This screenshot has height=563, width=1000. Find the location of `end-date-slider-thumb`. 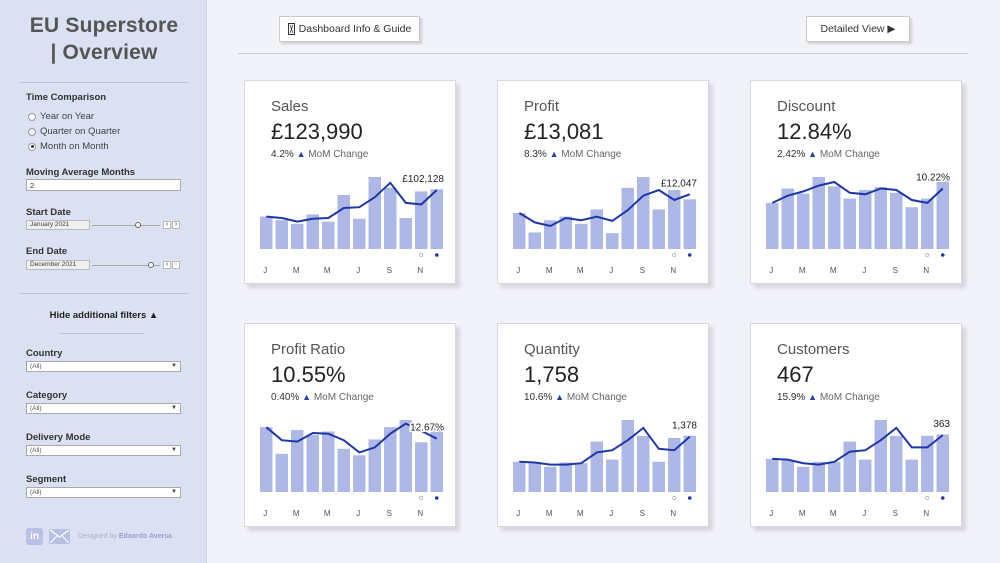

end-date-slider-thumb is located at coordinates (151, 265).